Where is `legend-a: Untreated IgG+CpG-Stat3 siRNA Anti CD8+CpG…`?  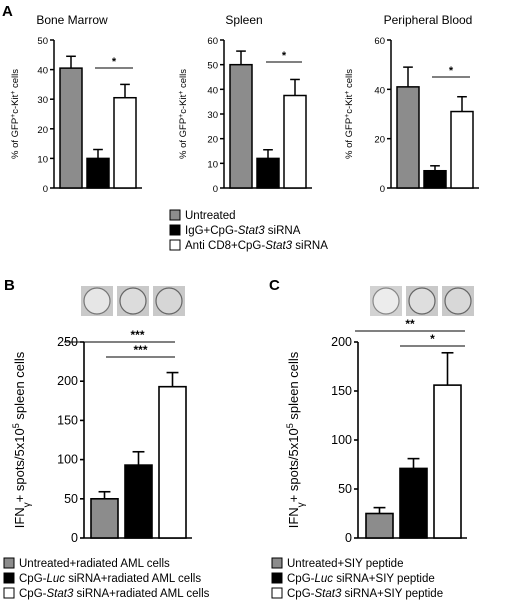 legend-a: Untreated IgG+CpG-Stat3 siRNA Anti CD8+CpG… is located at coordinates (248, 230).